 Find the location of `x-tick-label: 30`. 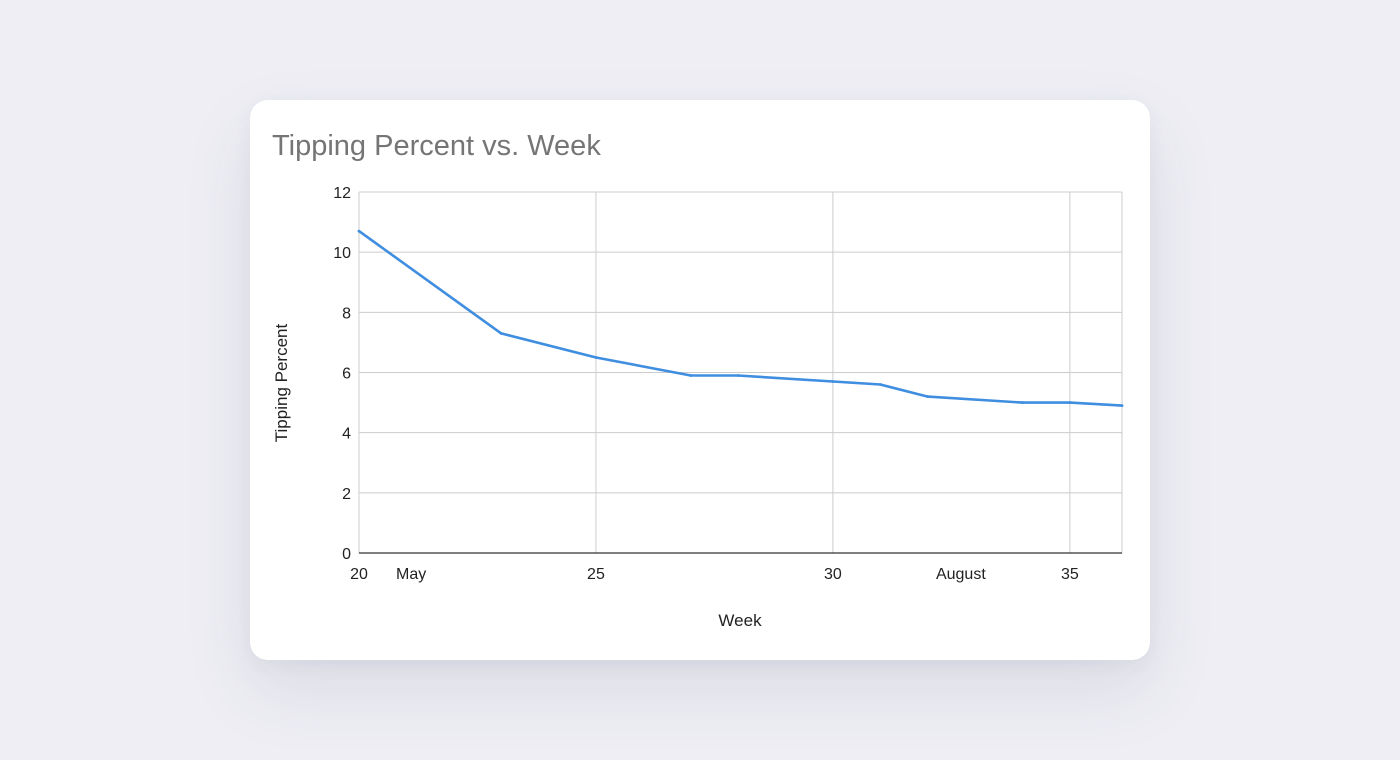

x-tick-label: 30 is located at coordinates (833, 574).